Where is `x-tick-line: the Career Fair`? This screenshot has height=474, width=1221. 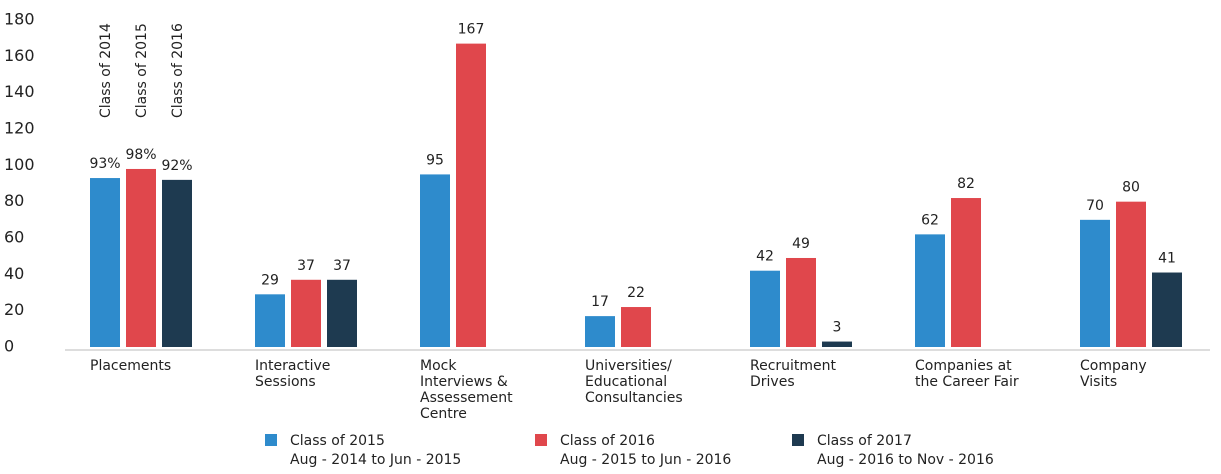 x-tick-line: the Career Fair is located at coordinates (967, 382).